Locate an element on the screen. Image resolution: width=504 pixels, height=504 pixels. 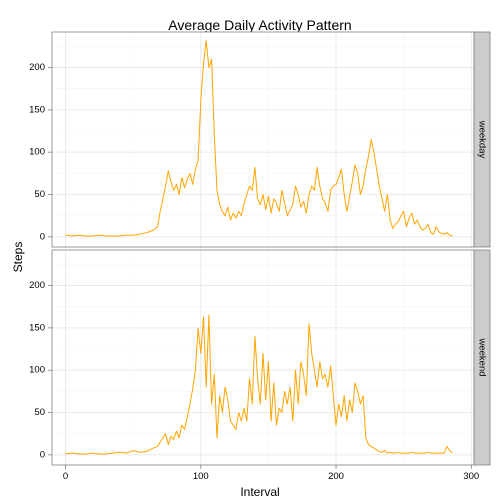
strip-label-weekday: weekday is located at coordinates (482, 139).